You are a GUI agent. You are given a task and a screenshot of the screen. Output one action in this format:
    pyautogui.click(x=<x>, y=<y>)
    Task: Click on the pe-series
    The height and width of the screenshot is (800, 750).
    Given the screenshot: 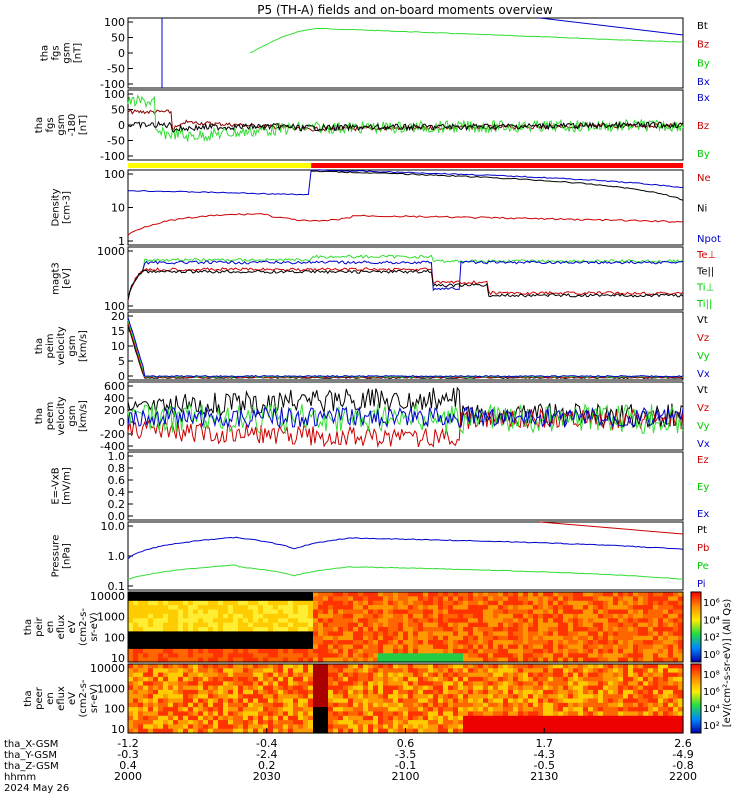 What is the action you would take?
    pyautogui.click(x=405, y=572)
    